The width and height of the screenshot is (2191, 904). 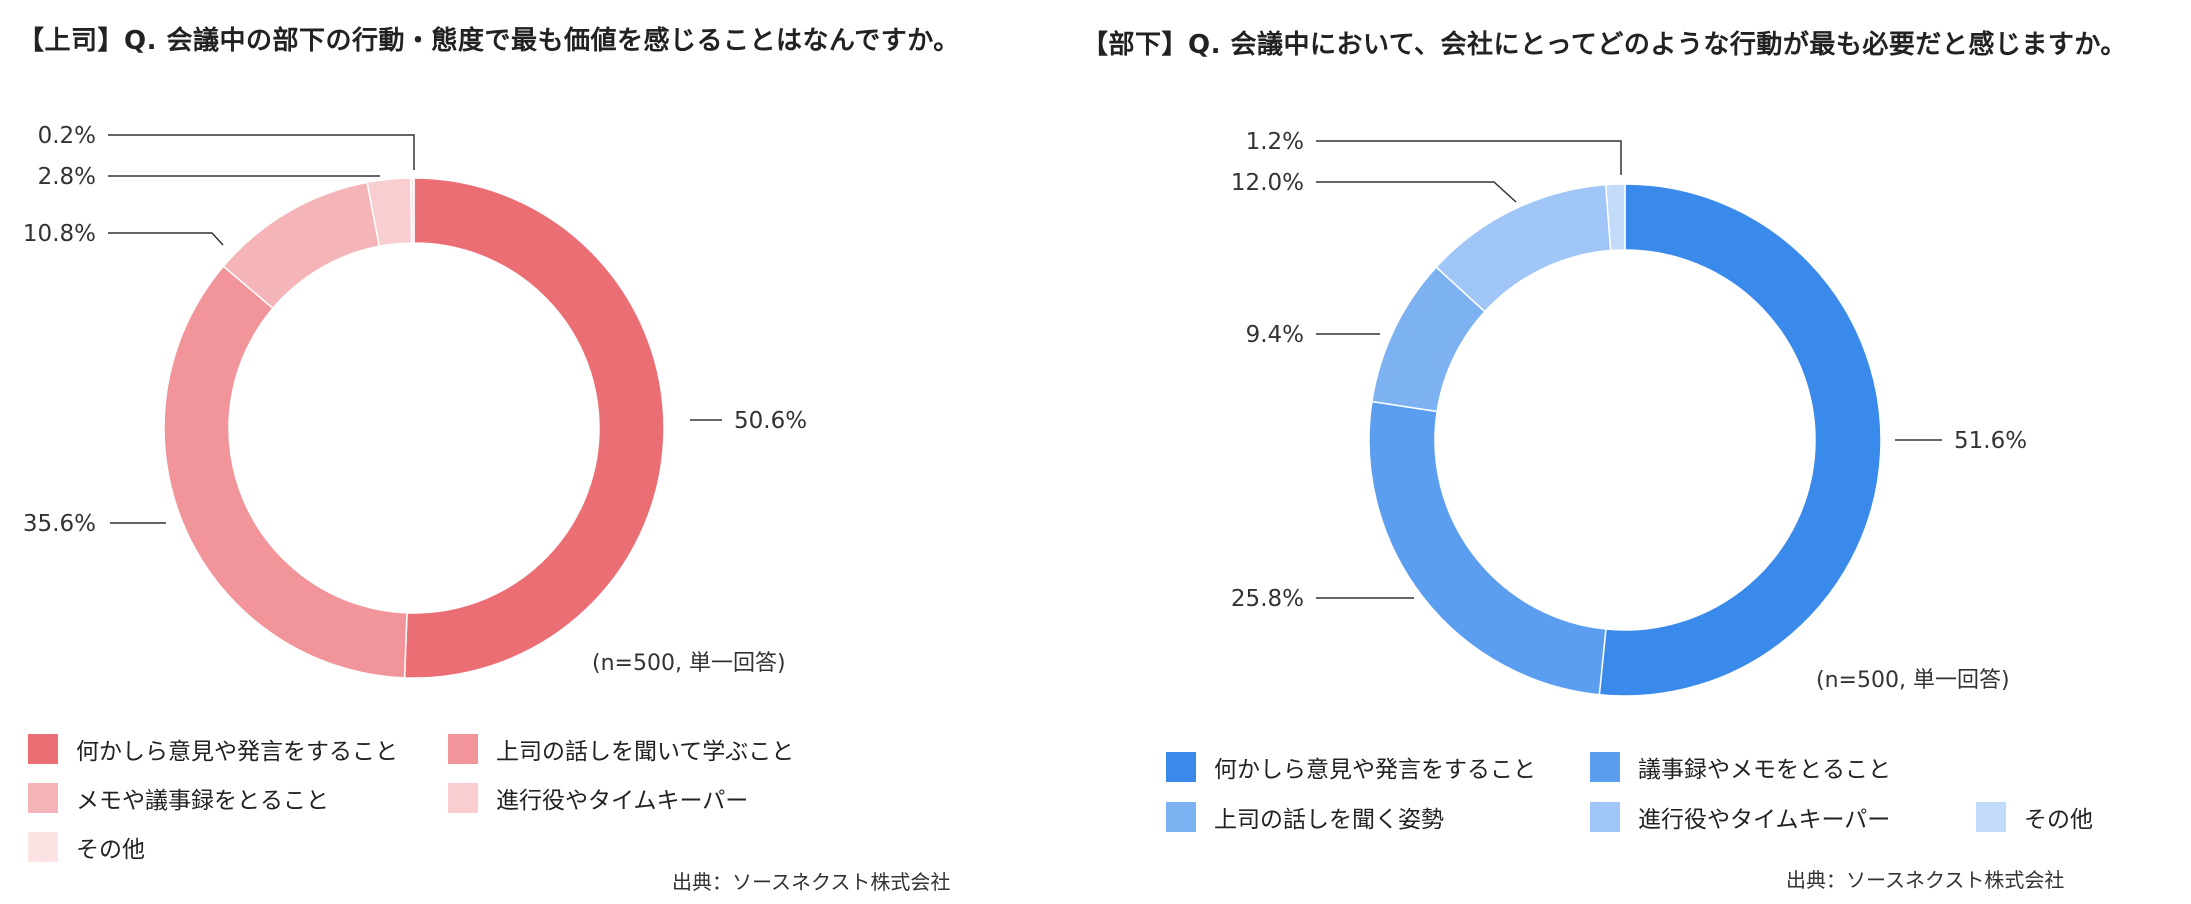 I want to click on right-legend-item: その他, so click(x=2034, y=817).